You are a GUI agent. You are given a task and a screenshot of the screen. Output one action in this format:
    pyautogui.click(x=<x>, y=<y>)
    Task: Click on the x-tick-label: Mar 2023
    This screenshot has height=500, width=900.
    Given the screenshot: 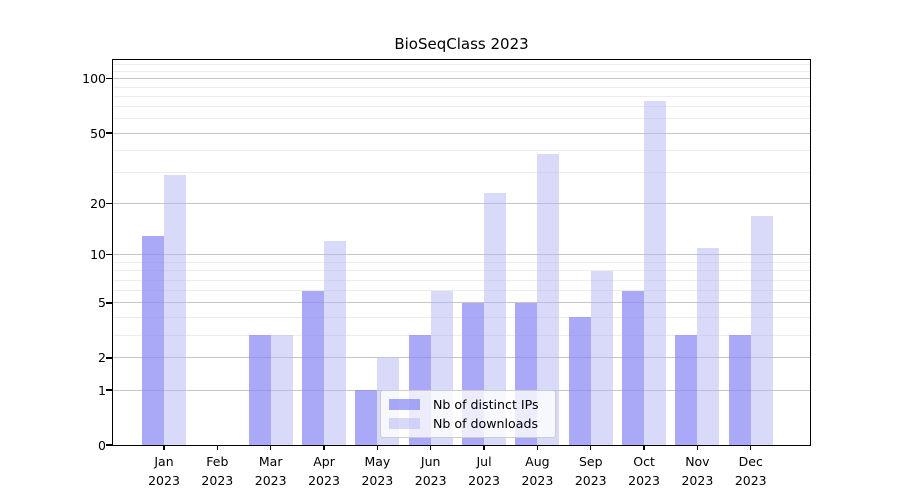 What is the action you would take?
    pyautogui.click(x=270, y=471)
    